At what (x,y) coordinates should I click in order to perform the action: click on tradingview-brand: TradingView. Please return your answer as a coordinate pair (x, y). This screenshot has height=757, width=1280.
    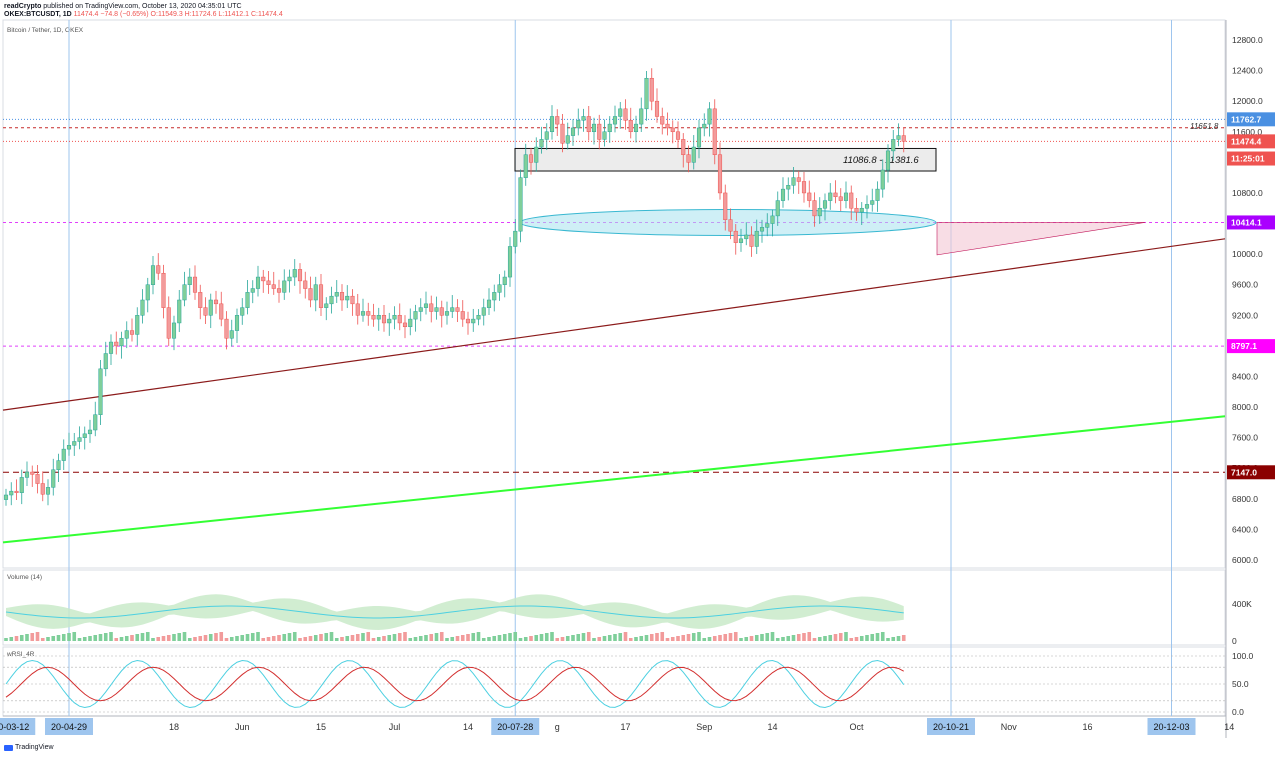
    Looking at the image, I should click on (34, 747).